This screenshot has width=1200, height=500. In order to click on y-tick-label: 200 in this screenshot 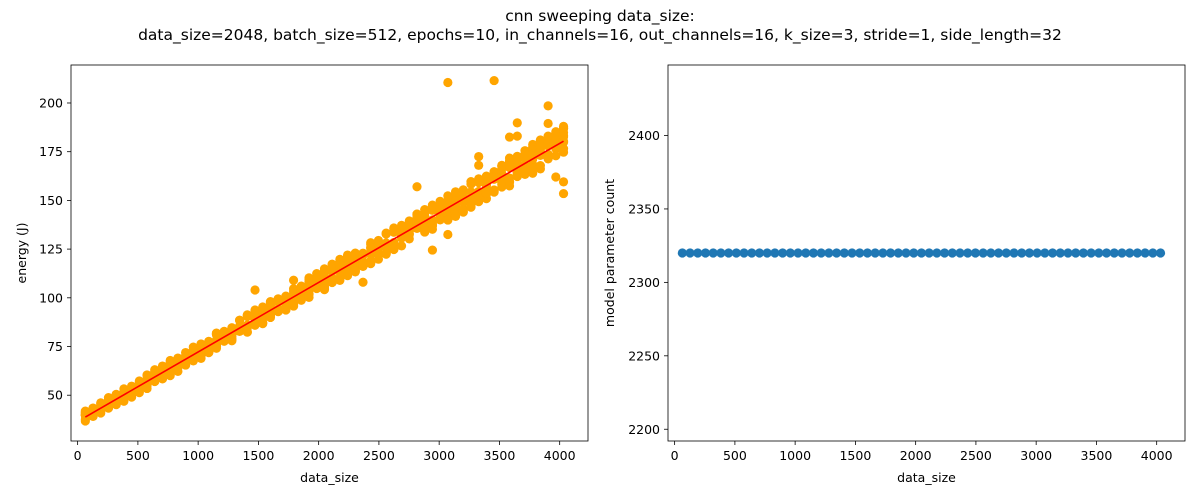, I will do `click(51, 102)`.